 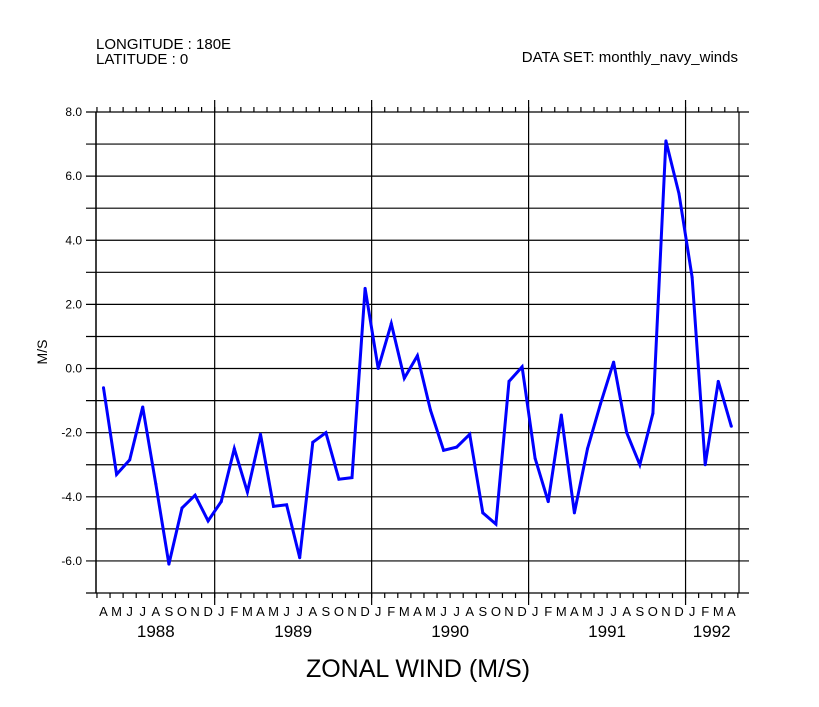 What do you see at coordinates (42, 352) in the screenshot?
I see `y-axis-label: M/S` at bounding box center [42, 352].